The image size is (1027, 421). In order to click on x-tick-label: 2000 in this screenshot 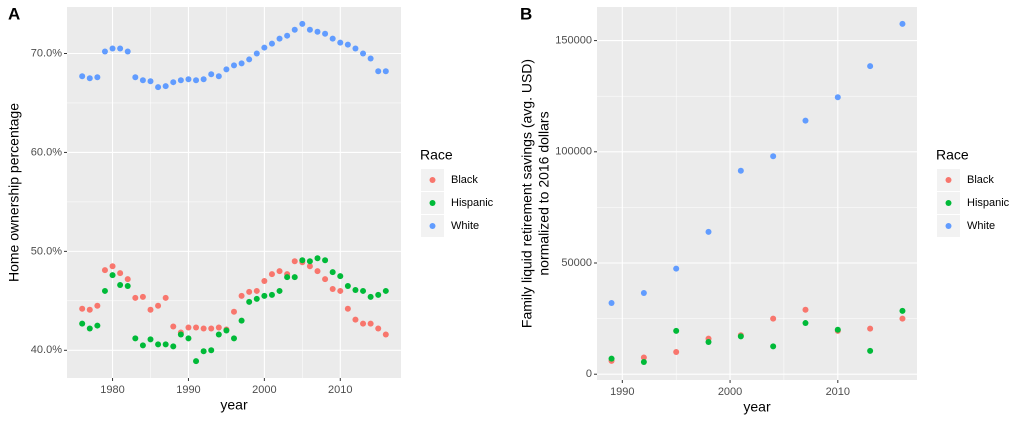, I will do `click(730, 392)`.